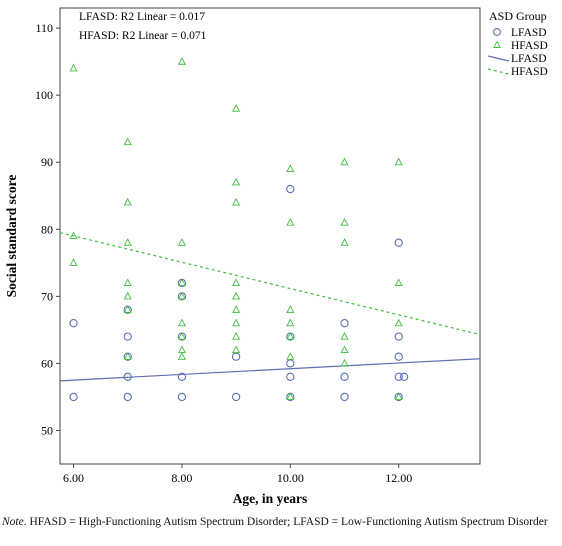  What do you see at coordinates (44, 28) in the screenshot?
I see `y-tick-label: 110` at bounding box center [44, 28].